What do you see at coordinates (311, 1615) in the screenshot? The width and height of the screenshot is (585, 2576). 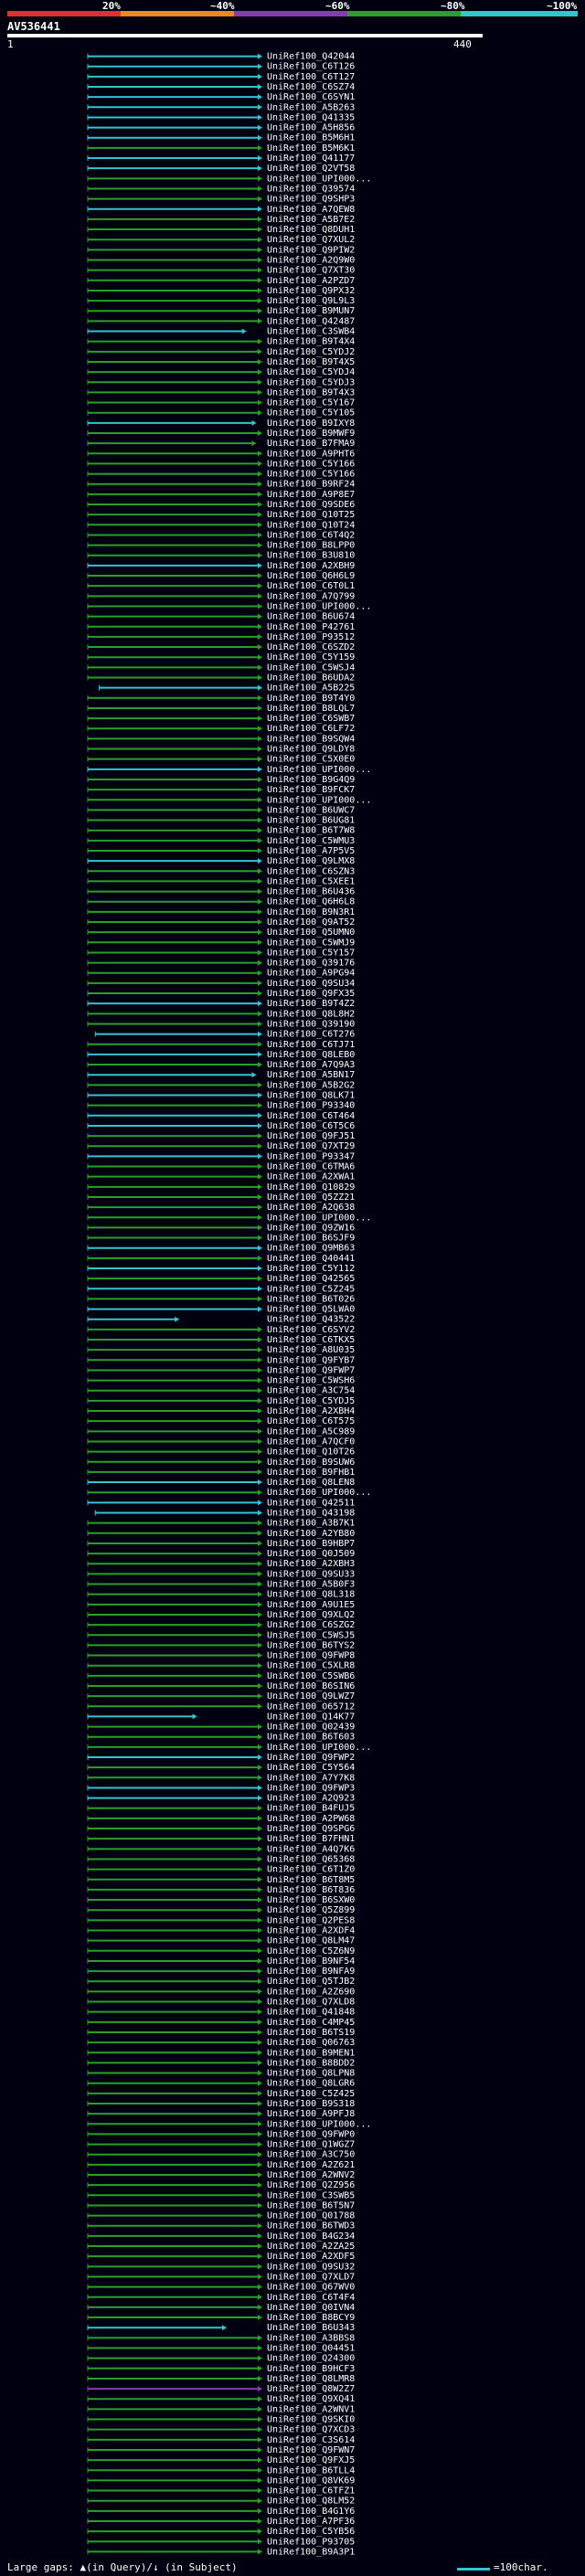 I see `hit-label: UniRef100_Q9XLQ2` at bounding box center [311, 1615].